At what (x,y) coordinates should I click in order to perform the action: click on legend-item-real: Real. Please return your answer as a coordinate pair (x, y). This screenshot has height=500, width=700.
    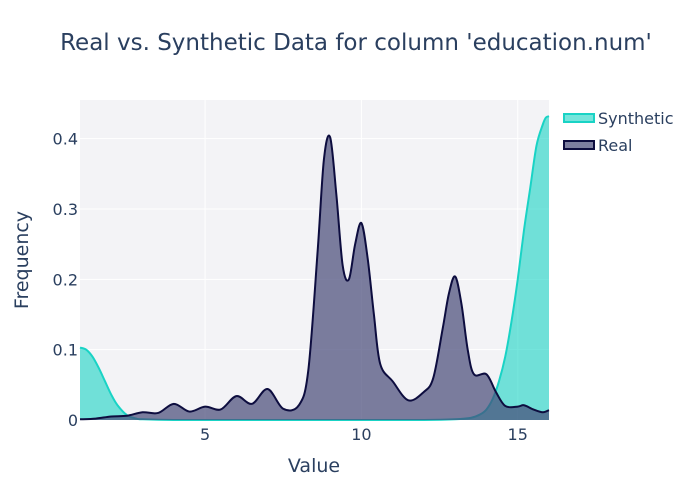
    Looking at the image, I should click on (598, 145).